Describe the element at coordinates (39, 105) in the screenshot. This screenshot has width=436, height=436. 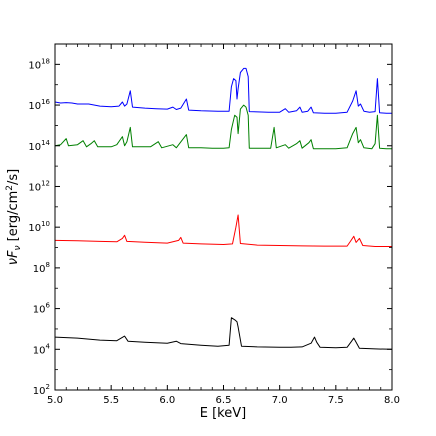
I see `y-tick-label: 10¹⁶` at that location.